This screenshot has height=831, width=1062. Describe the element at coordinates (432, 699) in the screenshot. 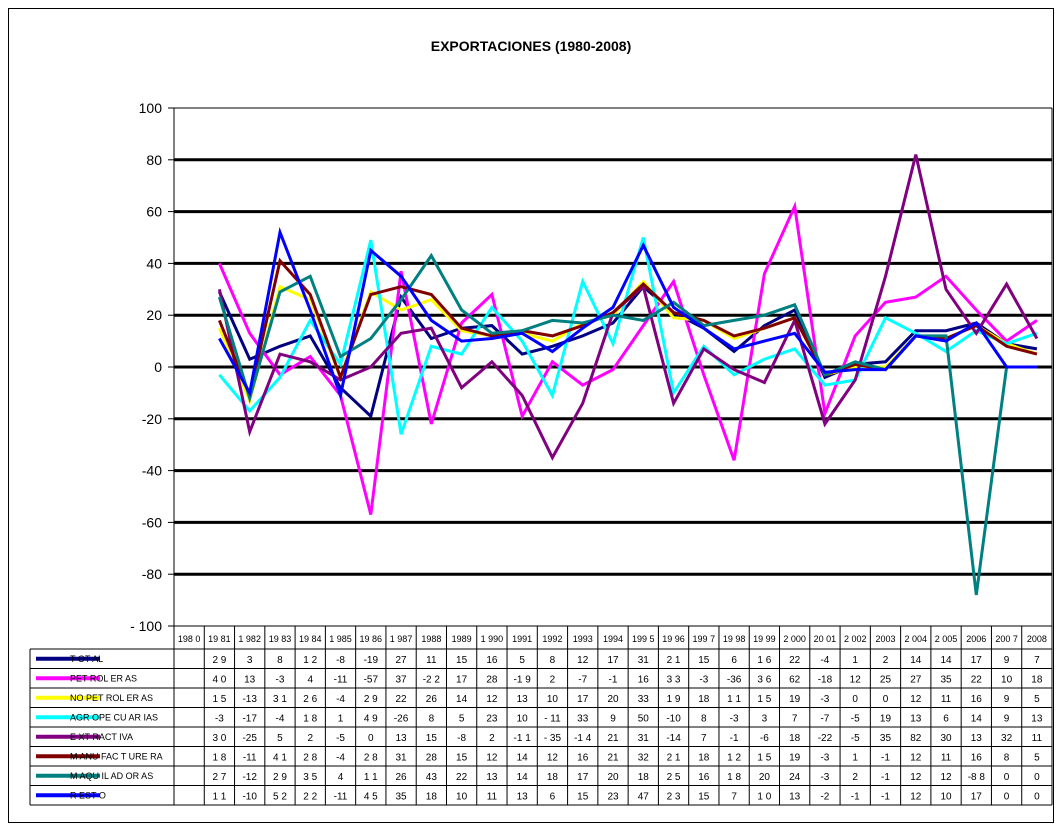

I see `table-value: 26` at that location.